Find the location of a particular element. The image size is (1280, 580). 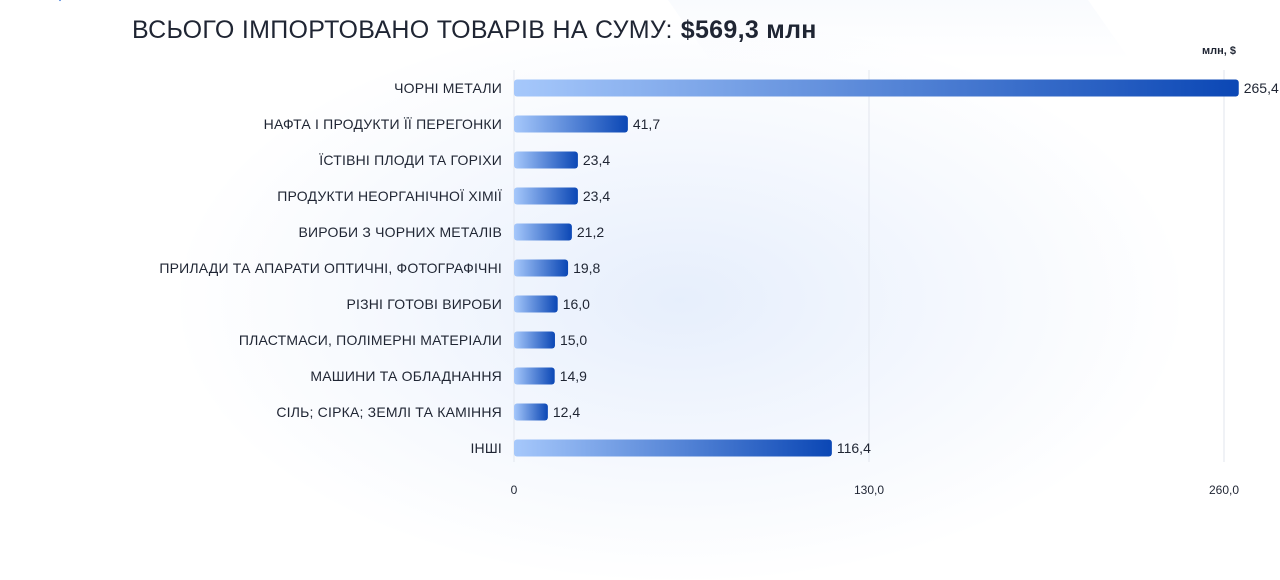

category-label: ПРОДУКТИ НЕОРГАНІЧНОЇ ХІМІЇ is located at coordinates (389, 196).